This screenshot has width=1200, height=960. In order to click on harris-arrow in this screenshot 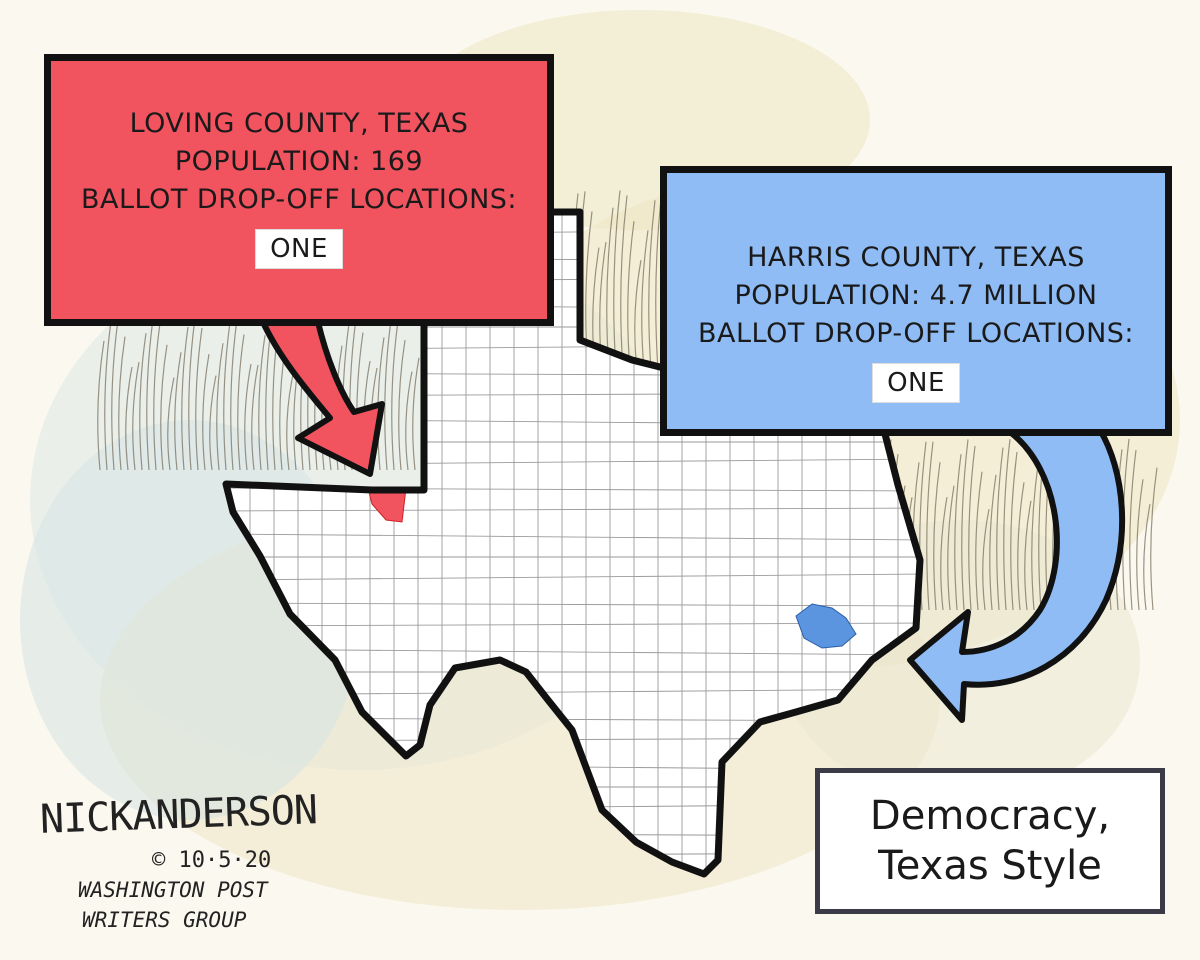, I will do `click(1016, 575)`.